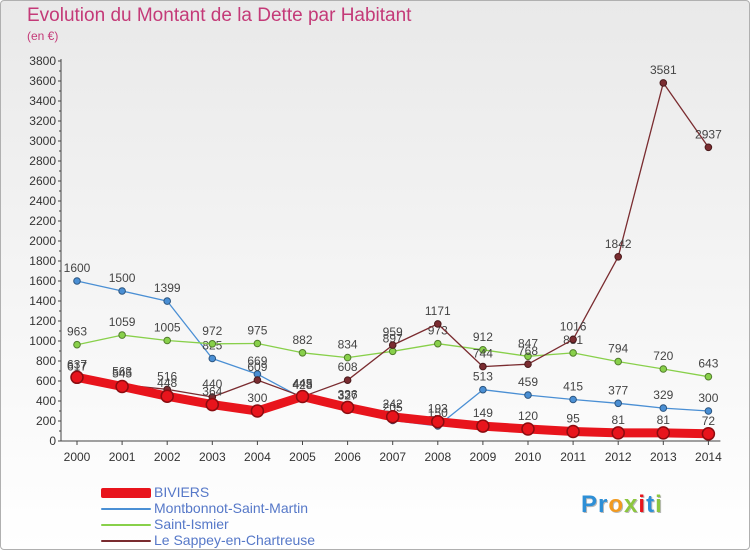 This screenshot has height=550, width=750. Describe the element at coordinates (663, 70) in the screenshot. I see `data-label: 3581` at that location.